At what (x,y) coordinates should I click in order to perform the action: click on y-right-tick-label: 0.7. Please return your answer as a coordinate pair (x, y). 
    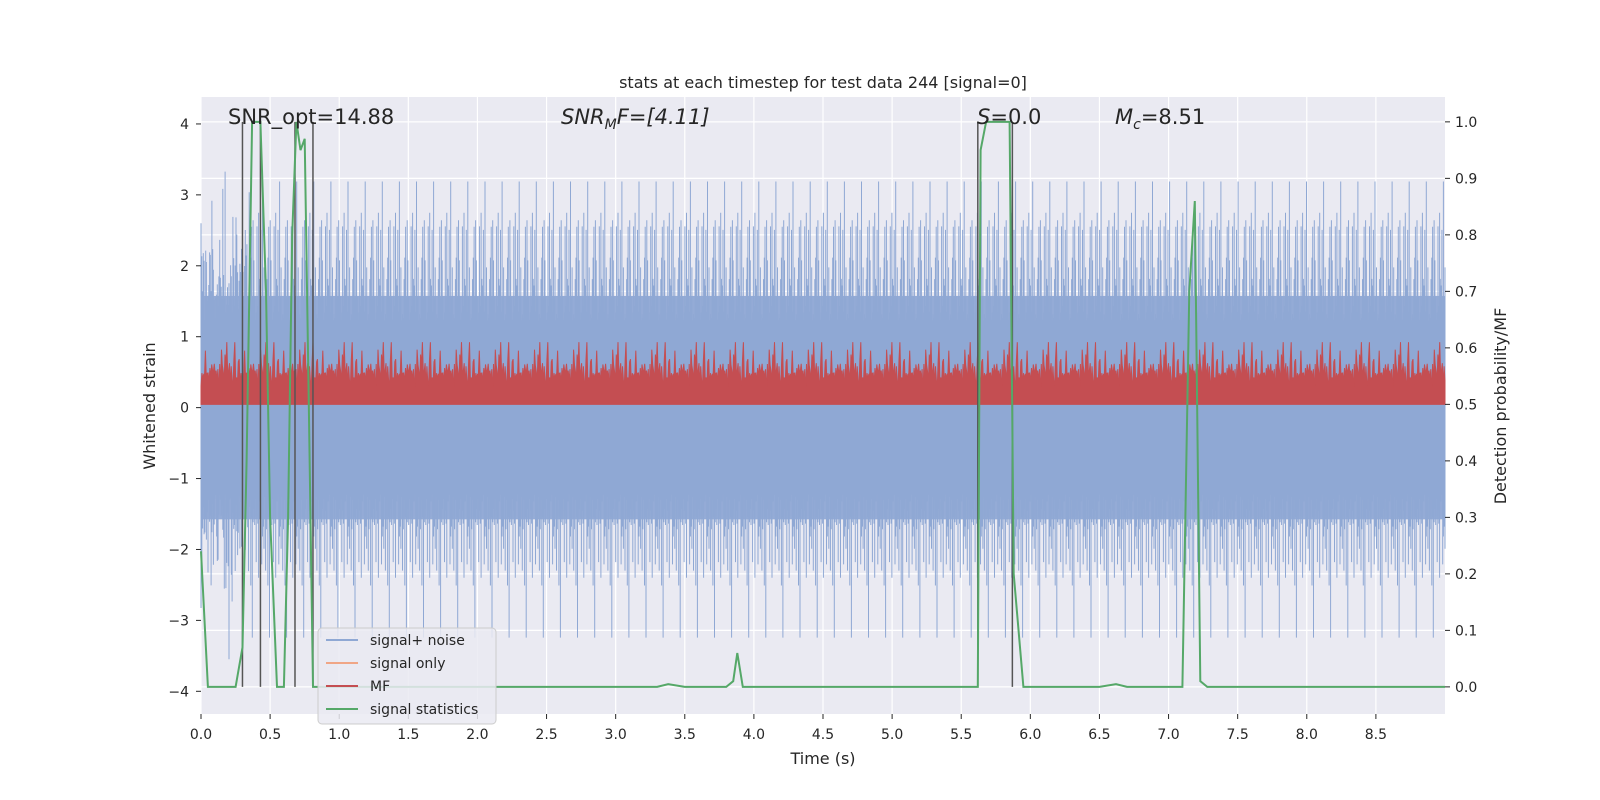
    Looking at the image, I should click on (1466, 292).